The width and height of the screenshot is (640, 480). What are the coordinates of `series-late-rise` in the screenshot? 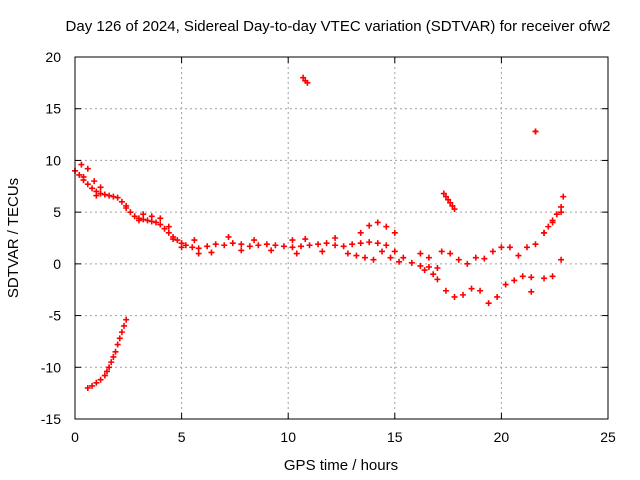 It's located at (554, 214).